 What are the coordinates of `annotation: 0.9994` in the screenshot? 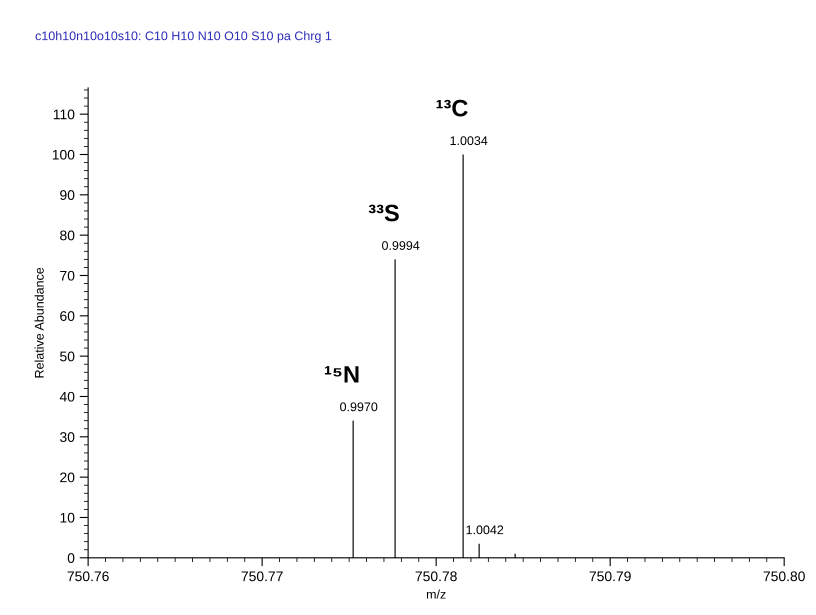 It's located at (401, 245).